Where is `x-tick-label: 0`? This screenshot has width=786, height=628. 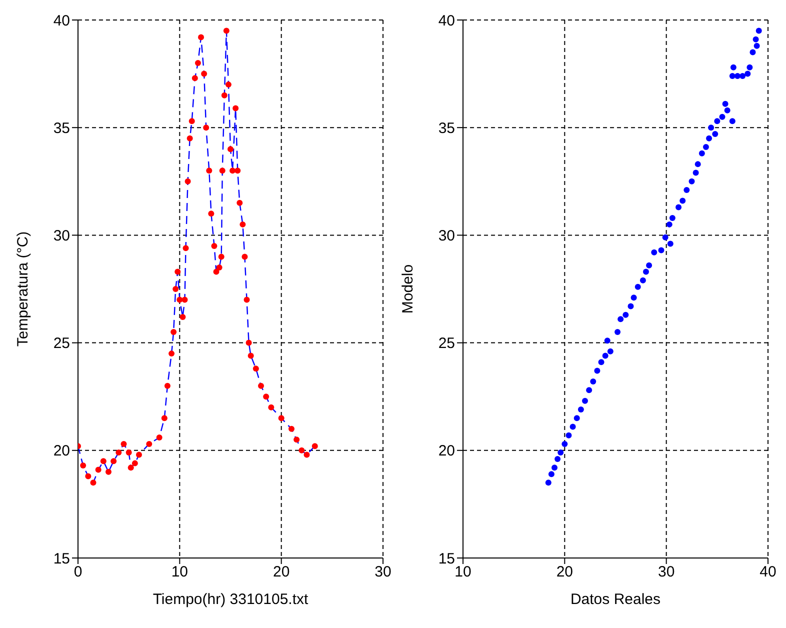
x-tick-label: 0 is located at coordinates (78, 572).